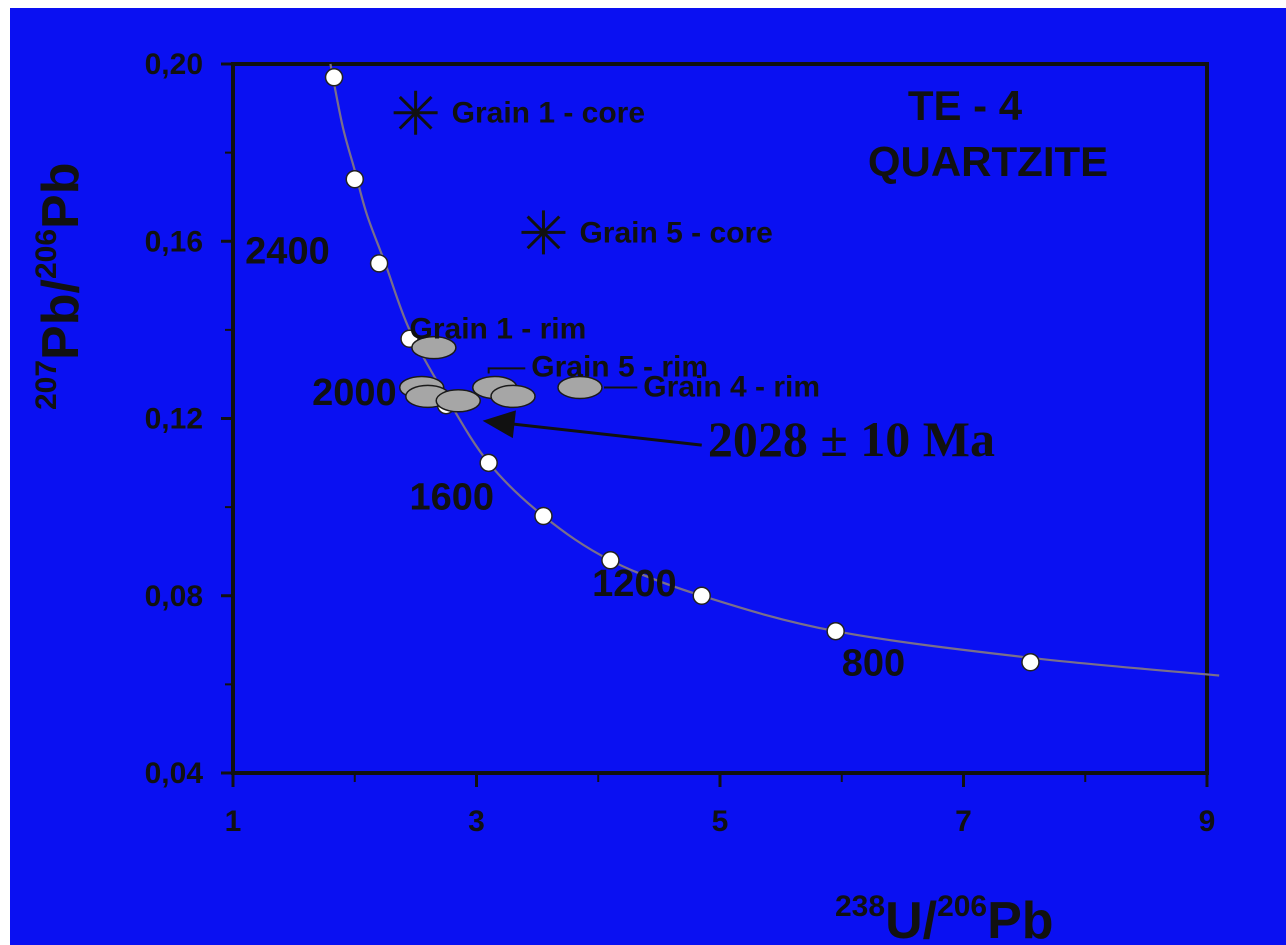 Image resolution: width=1286 pixels, height=945 pixels. Describe the element at coordinates (911, 918) in the screenshot. I see `x-axis-label-main: U/` at that location.